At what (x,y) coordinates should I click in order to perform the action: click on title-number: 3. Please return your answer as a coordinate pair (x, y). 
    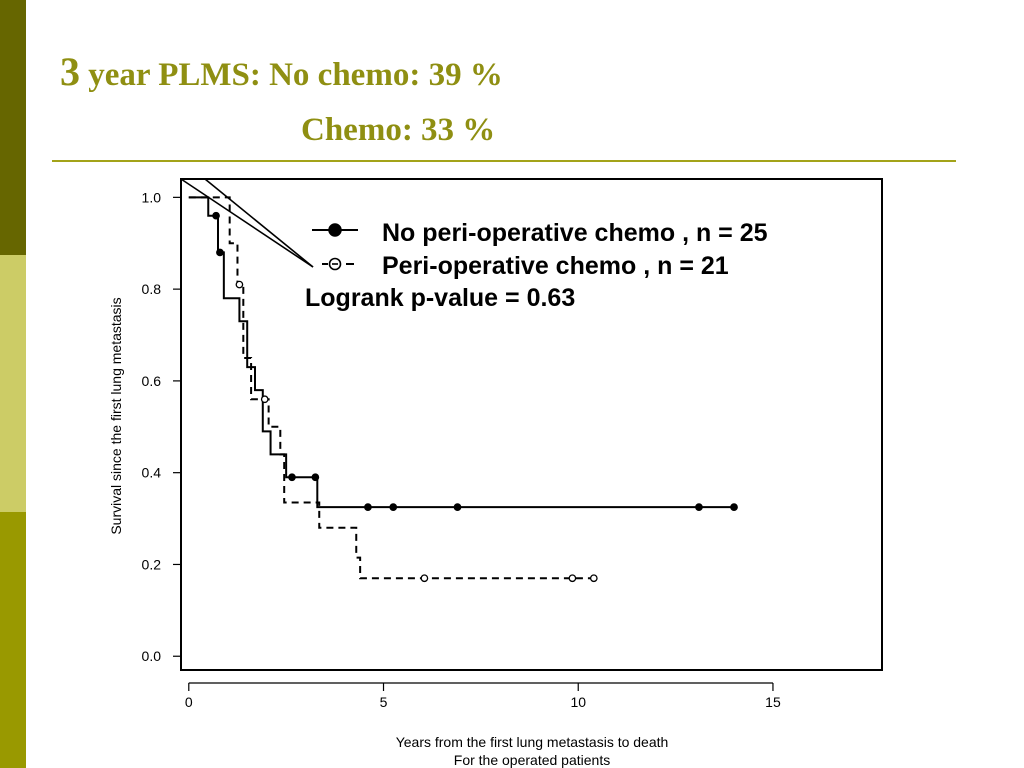
    Looking at the image, I should click on (70, 71).